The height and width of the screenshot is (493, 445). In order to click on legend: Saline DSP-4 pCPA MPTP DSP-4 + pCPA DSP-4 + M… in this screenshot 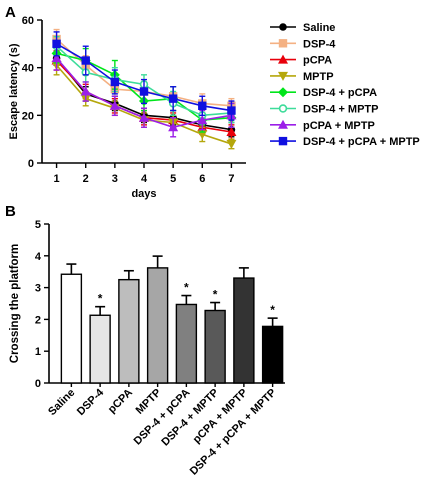, I will do `click(345, 85)`.